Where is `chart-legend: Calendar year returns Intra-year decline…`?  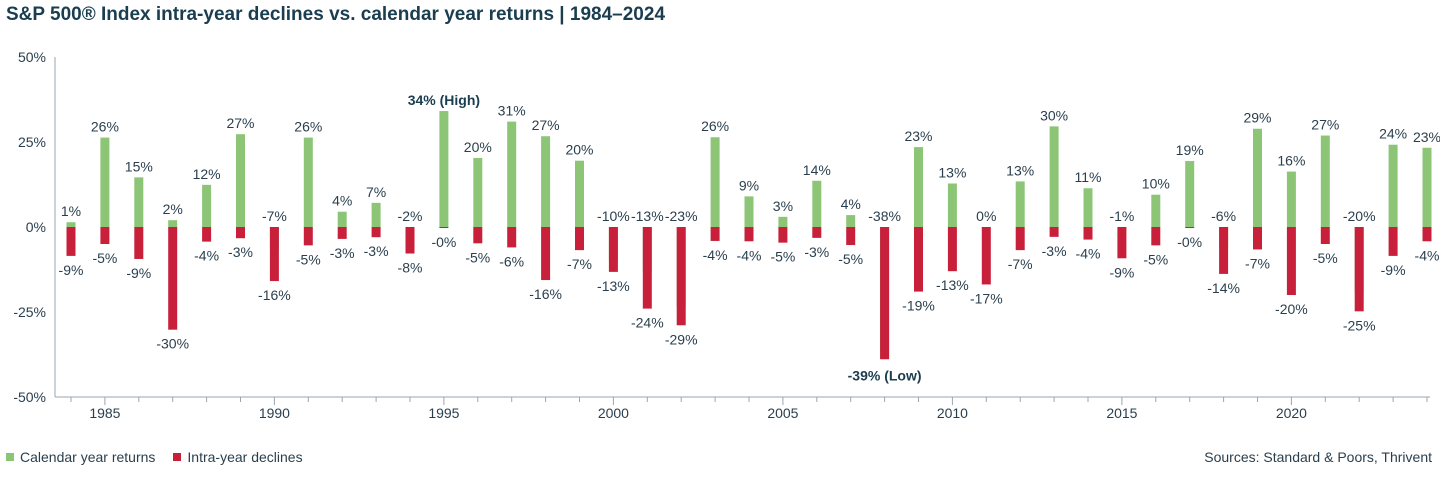 chart-legend: Calendar year returns Intra-year decline… is located at coordinates (163, 457).